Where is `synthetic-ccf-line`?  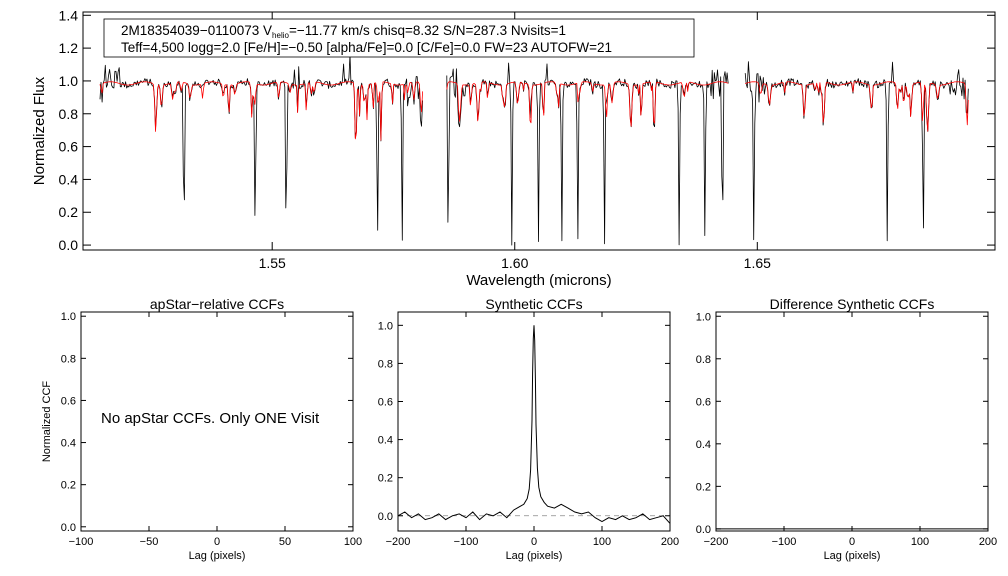 synthetic-ccf-line is located at coordinates (534, 424).